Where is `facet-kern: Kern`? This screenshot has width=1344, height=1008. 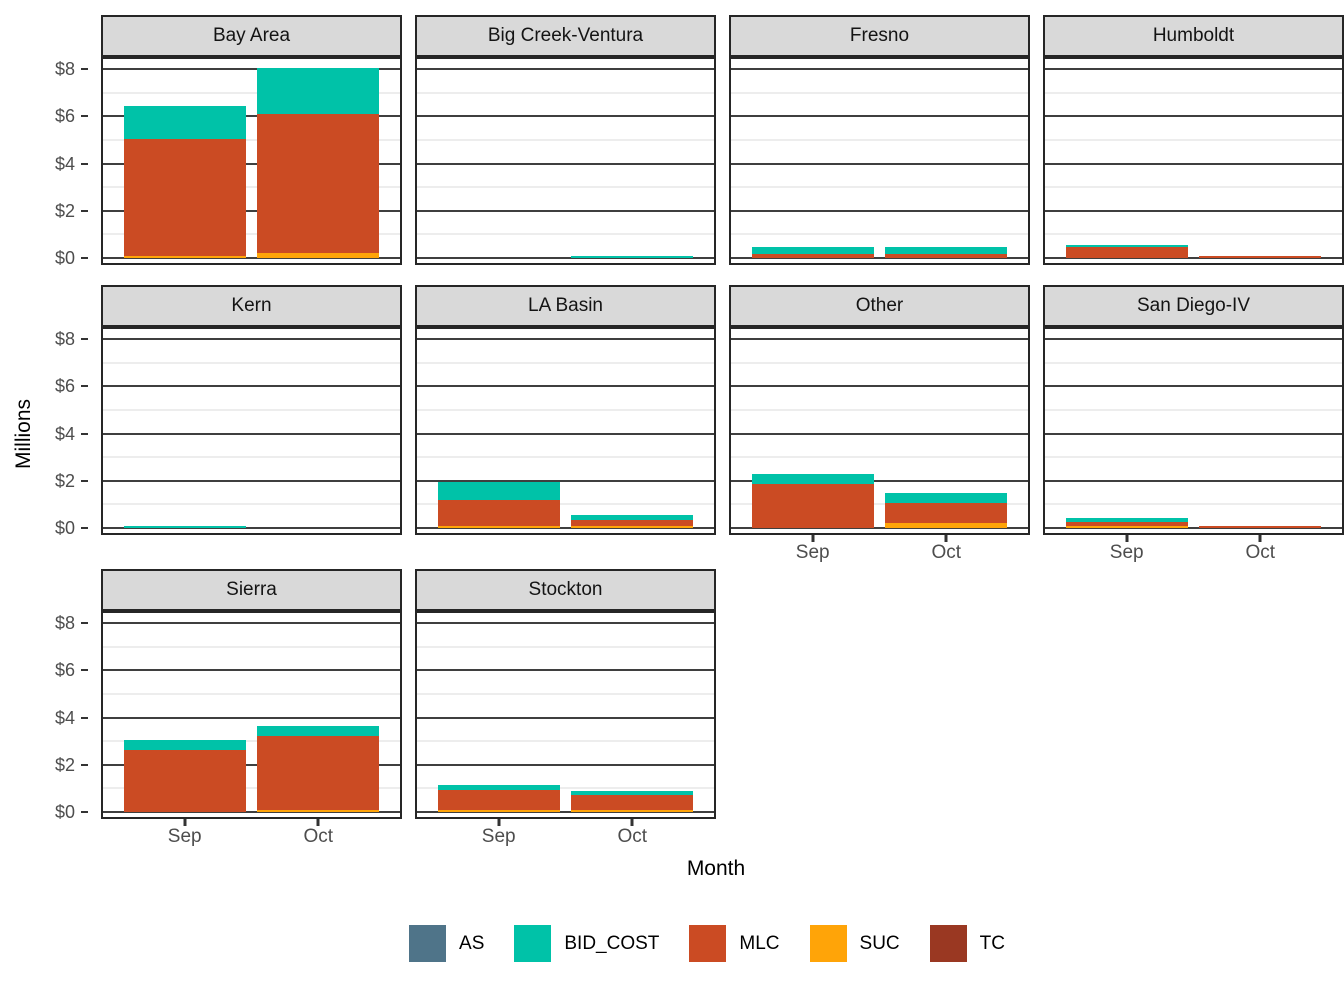 facet-kern: Kern is located at coordinates (251, 410).